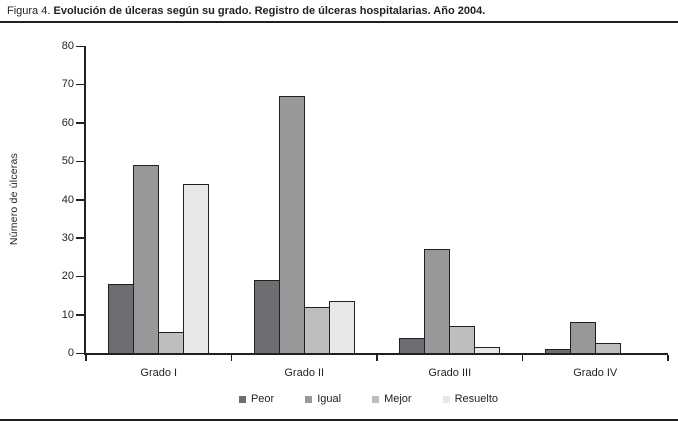 The image size is (678, 432). Describe the element at coordinates (446, 399) in the screenshot. I see `legend-swatch-resuelto` at that location.